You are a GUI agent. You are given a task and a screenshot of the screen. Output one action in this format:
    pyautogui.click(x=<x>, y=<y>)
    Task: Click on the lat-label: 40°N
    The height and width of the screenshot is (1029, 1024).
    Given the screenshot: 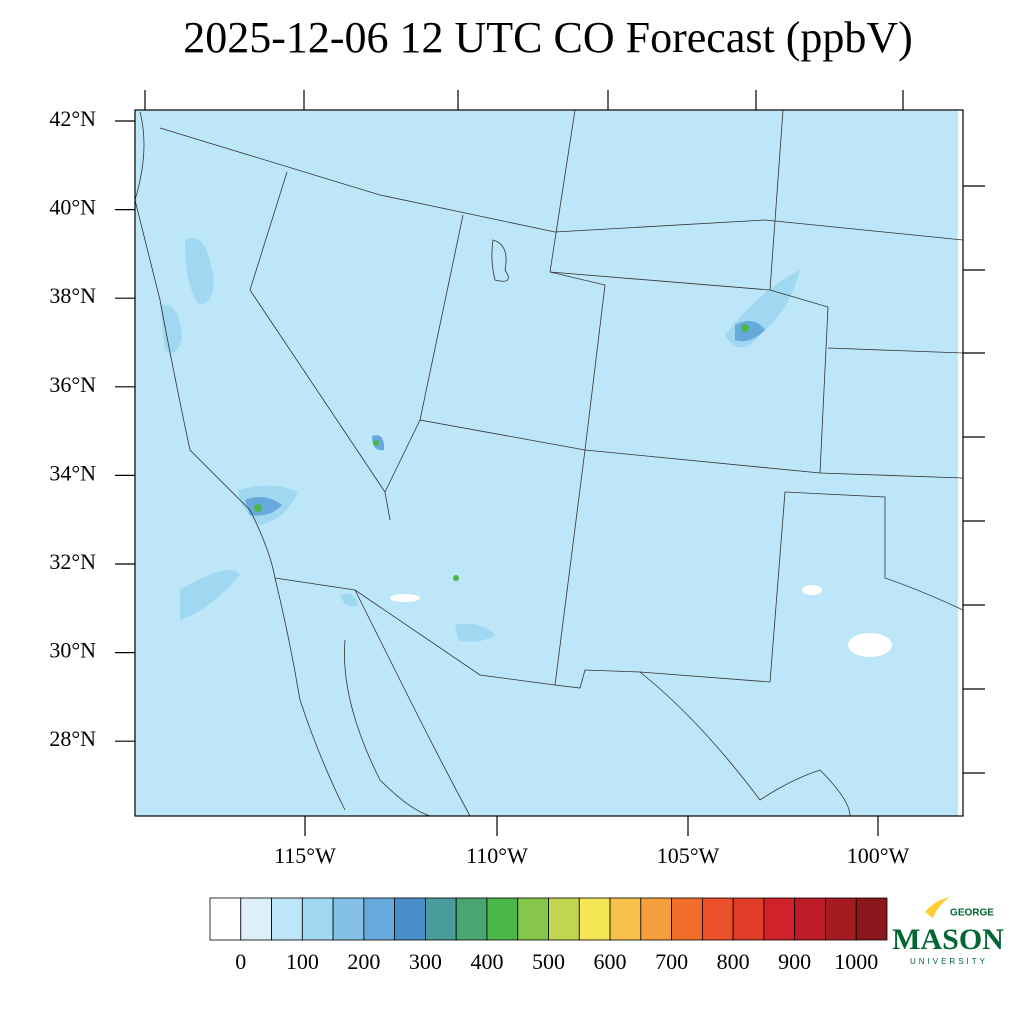 What is the action you would take?
    pyautogui.click(x=72, y=207)
    